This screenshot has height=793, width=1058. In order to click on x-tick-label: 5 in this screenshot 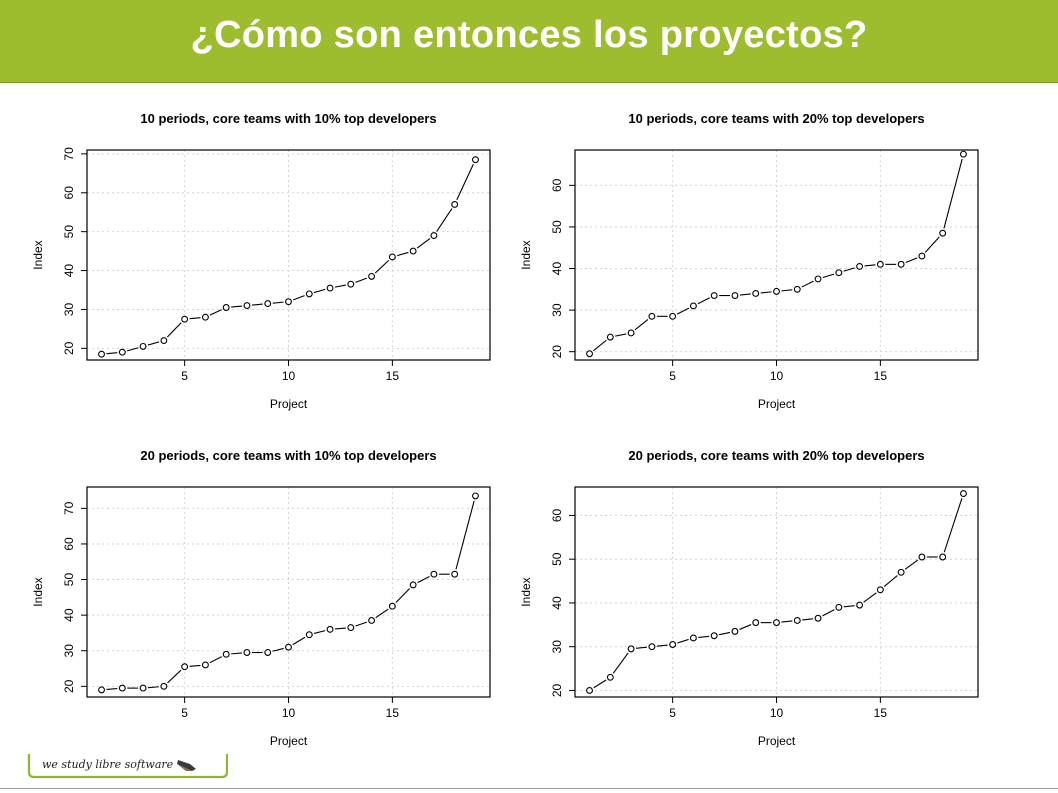, I will do `click(672, 376)`.